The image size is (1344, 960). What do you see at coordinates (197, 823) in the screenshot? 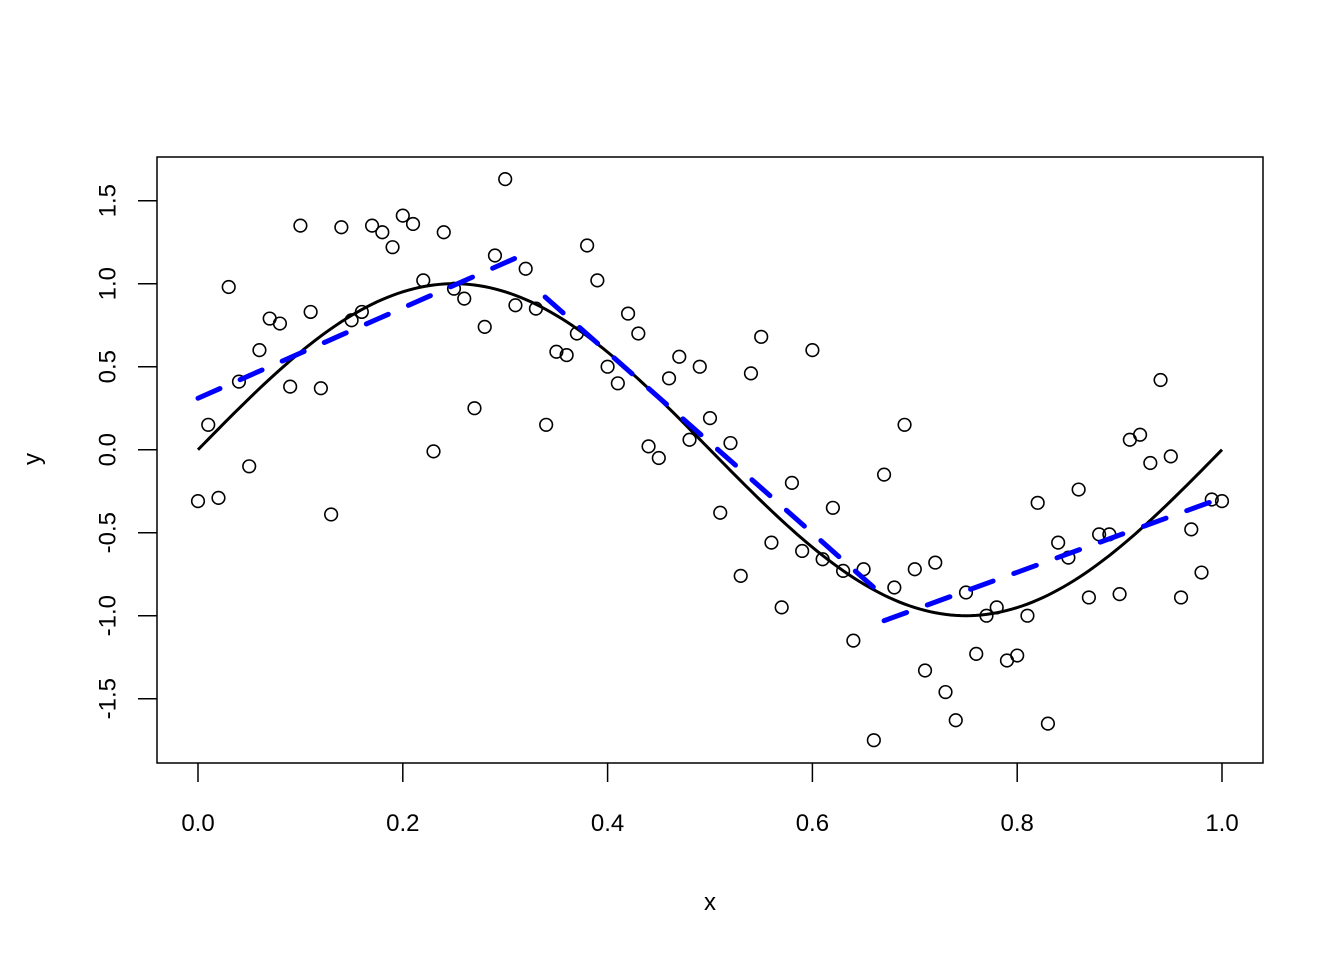
I see `x-tick-label: 0.0` at bounding box center [197, 823].